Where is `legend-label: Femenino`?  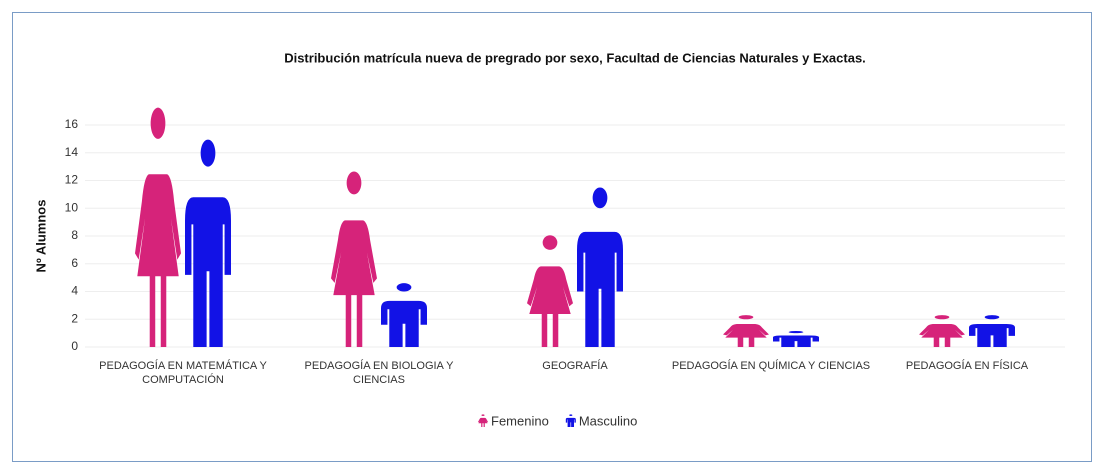
legend-label: Femenino is located at coordinates (520, 420).